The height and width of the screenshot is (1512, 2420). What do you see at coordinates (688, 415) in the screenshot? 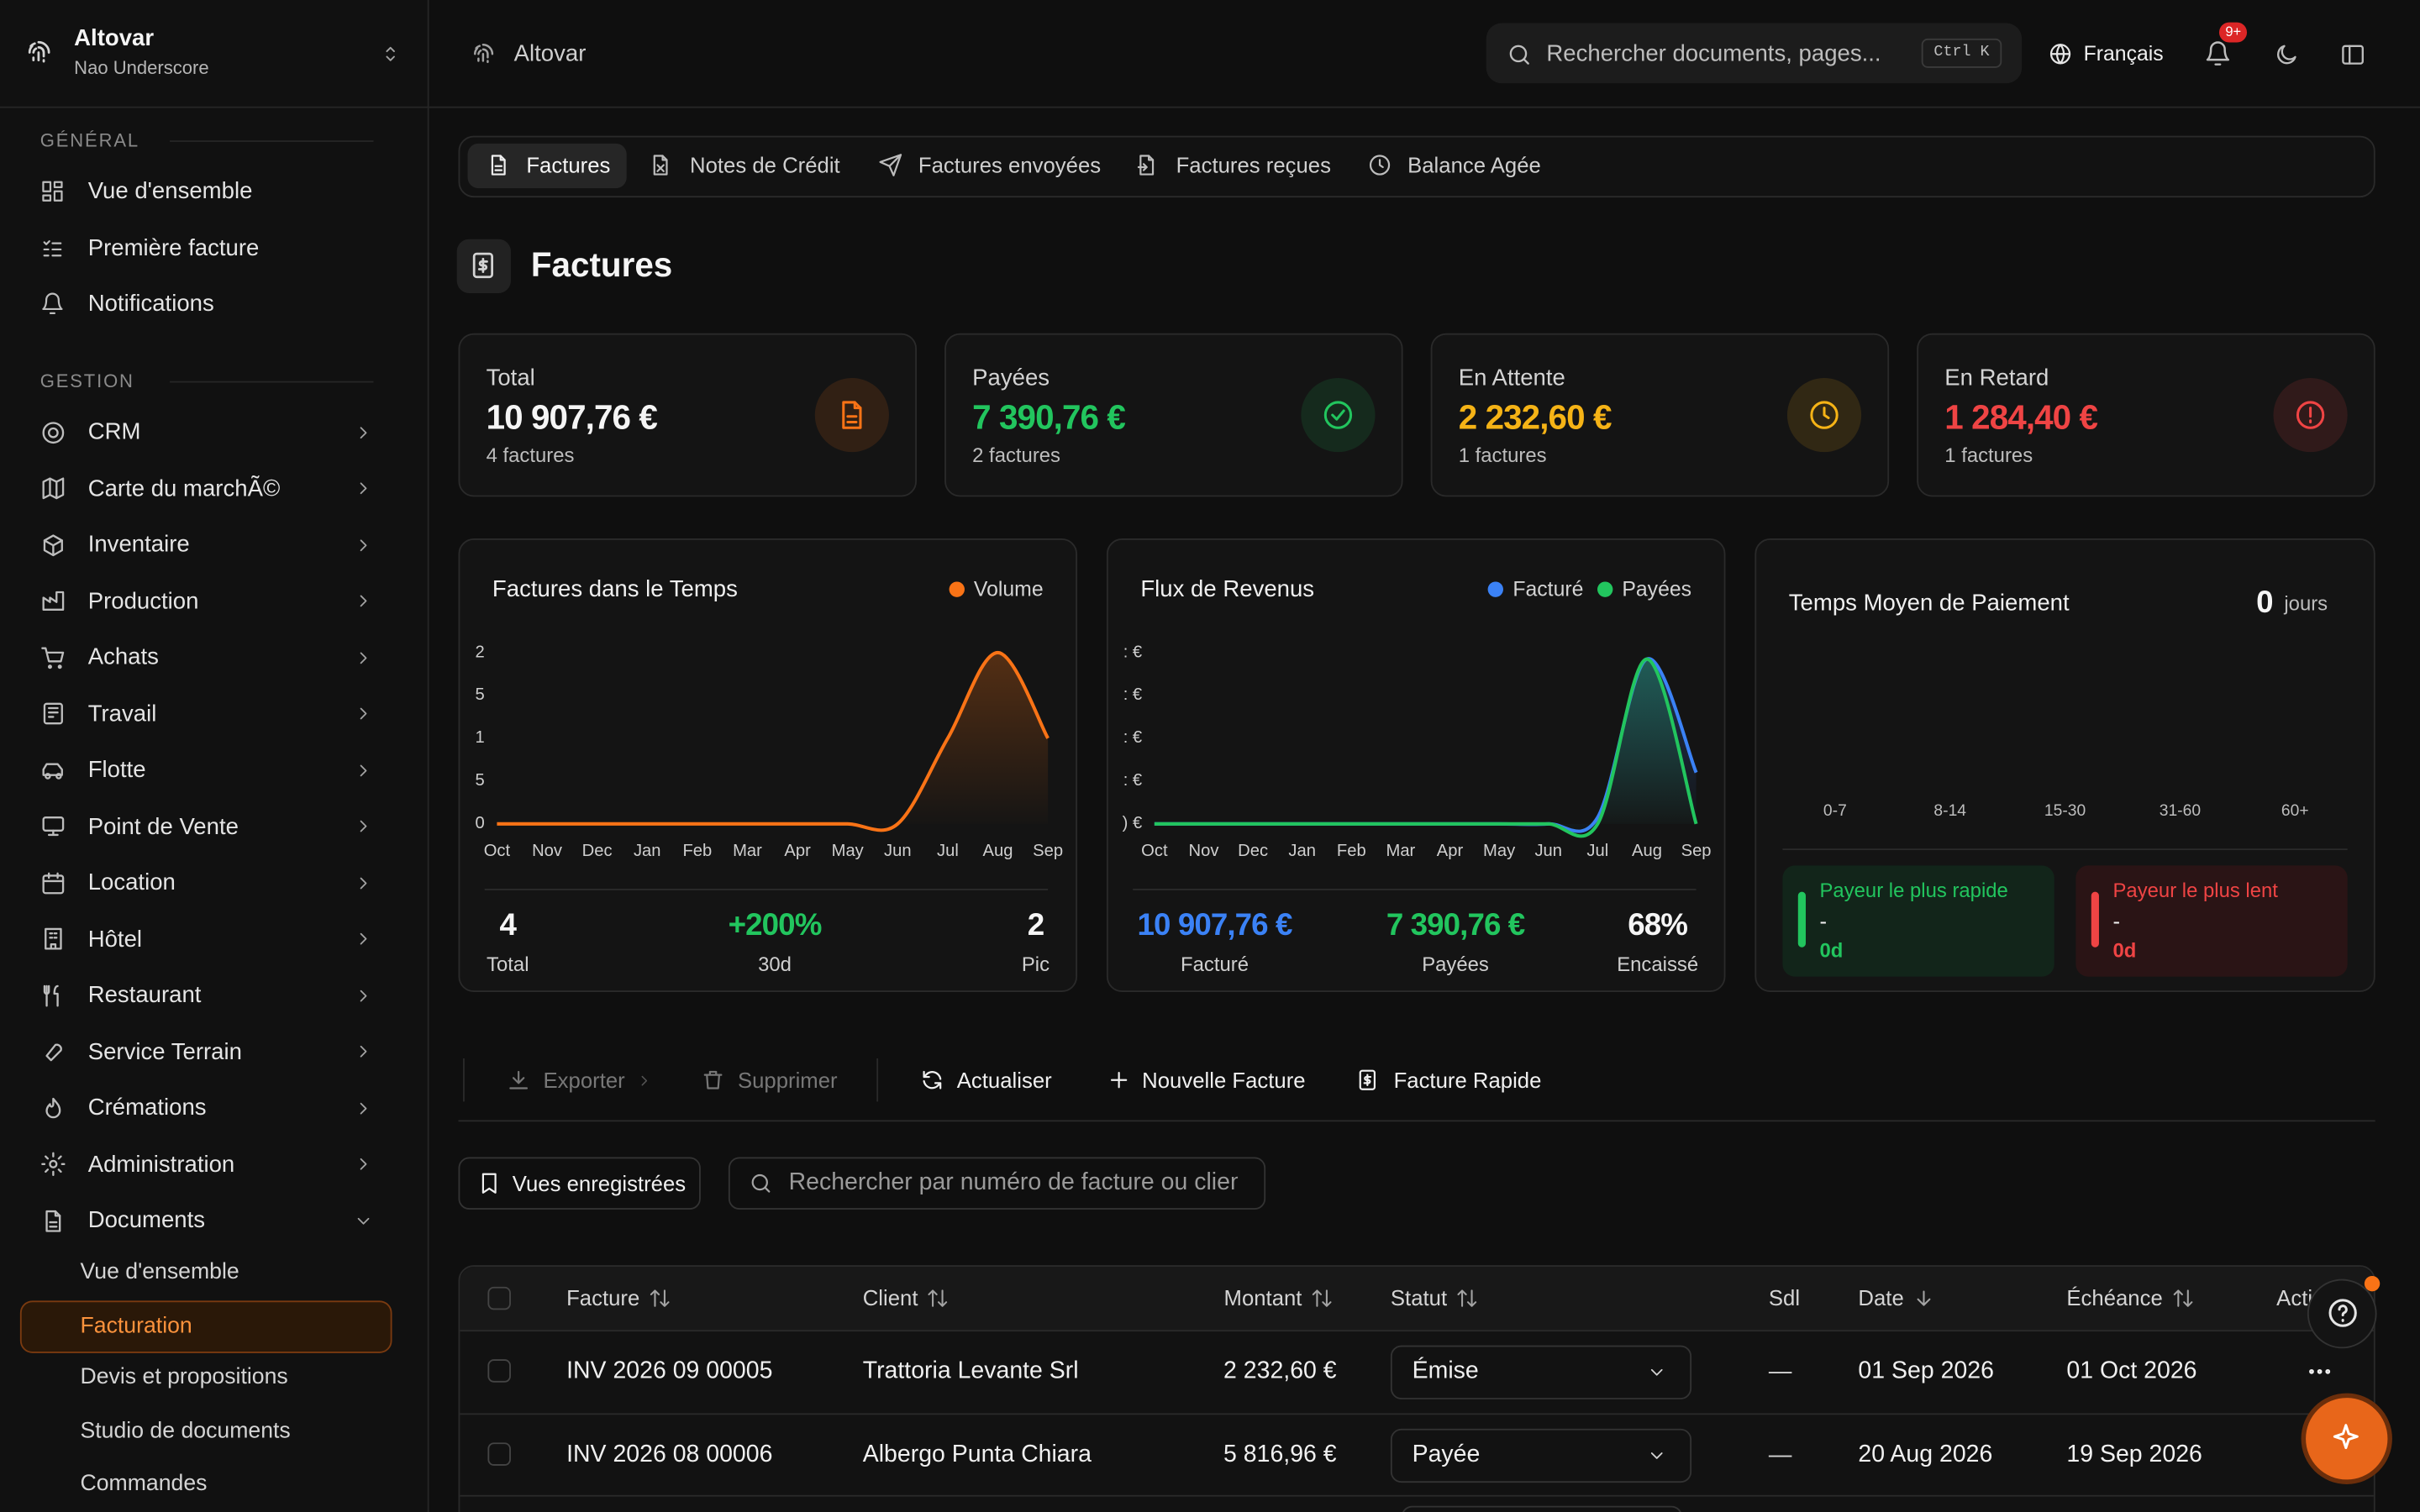
I see `kpi-card` at bounding box center [688, 415].